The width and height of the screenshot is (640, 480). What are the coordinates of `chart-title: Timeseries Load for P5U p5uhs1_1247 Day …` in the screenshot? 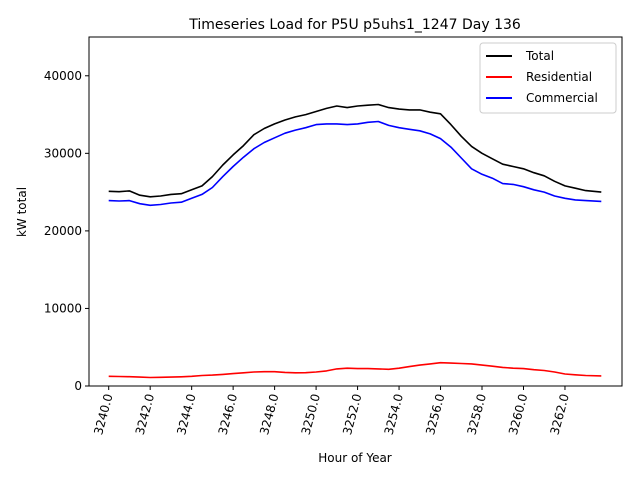 It's located at (354, 25).